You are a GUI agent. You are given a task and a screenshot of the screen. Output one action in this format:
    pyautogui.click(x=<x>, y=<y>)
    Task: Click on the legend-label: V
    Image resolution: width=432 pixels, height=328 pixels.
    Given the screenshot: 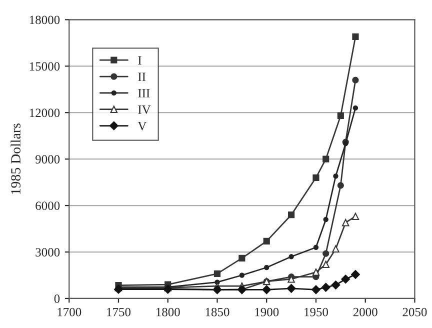 What is the action you would take?
    pyautogui.click(x=142, y=126)
    